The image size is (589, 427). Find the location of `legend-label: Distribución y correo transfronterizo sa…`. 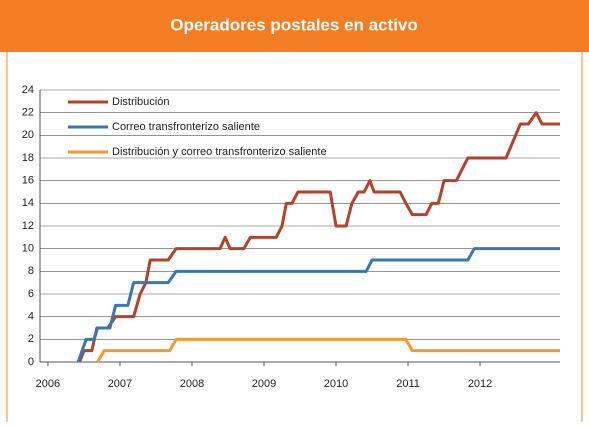

legend-label: Distribución y correo transfronterizo sa… is located at coordinates (219, 152).